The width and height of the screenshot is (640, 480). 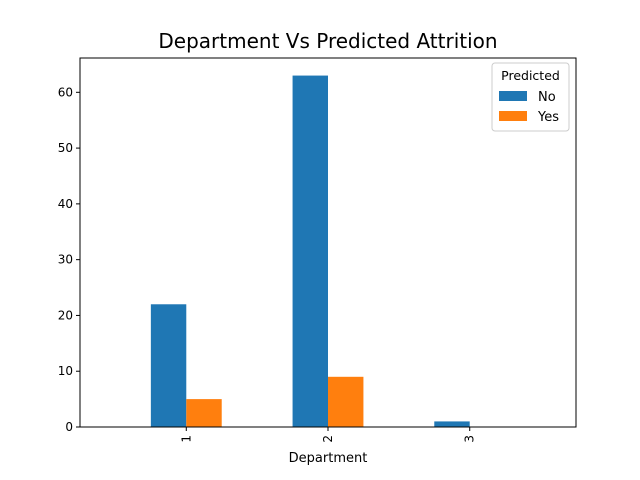 What do you see at coordinates (513, 116) in the screenshot?
I see `legend-swatch-yes` at bounding box center [513, 116].